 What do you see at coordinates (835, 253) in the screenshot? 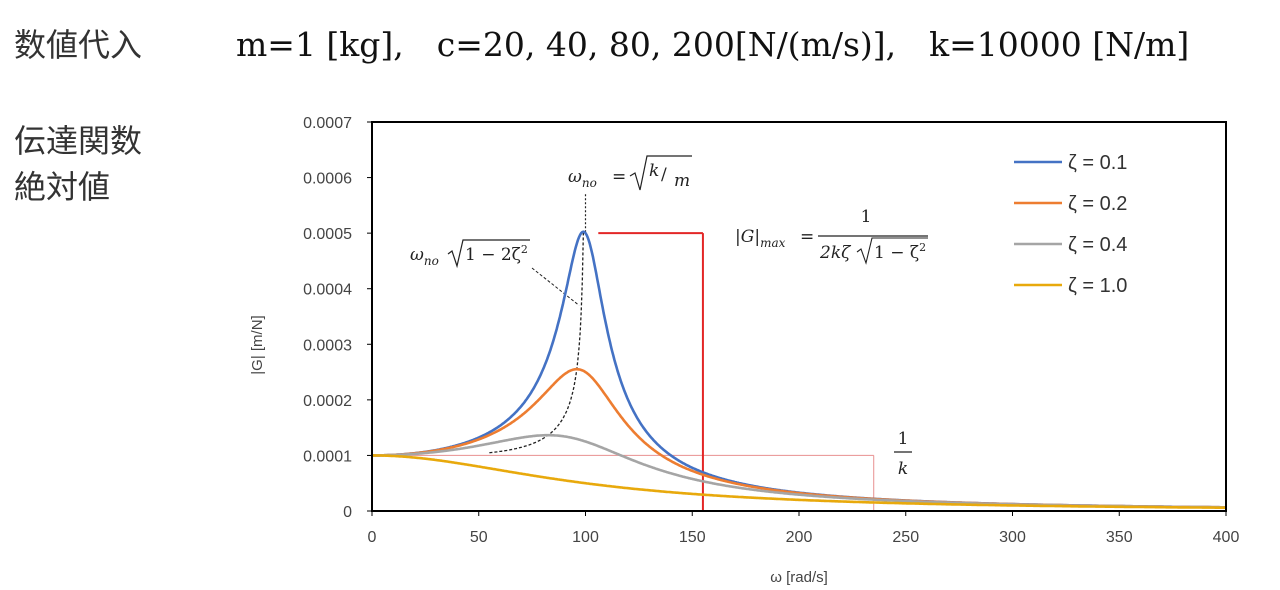
I see `svg-text: 2kζ` at bounding box center [835, 253].